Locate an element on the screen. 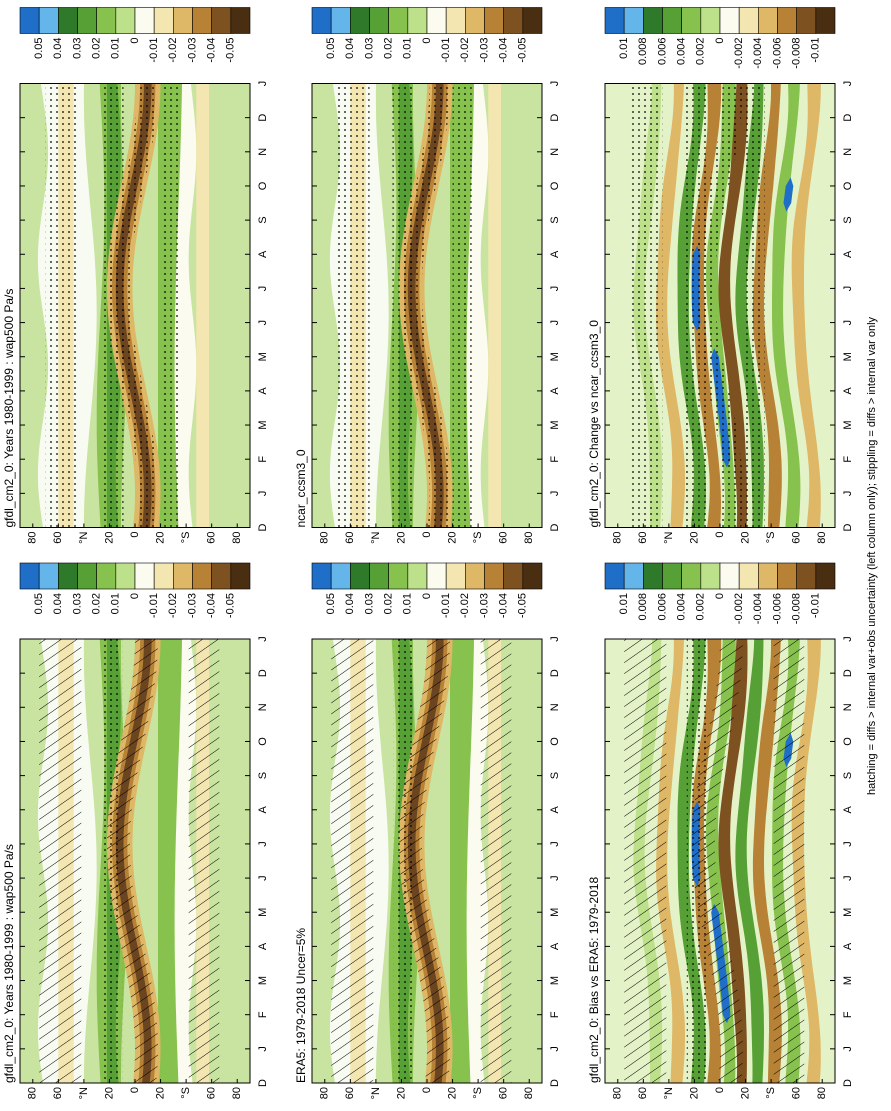 The image size is (891, 1111). colorbar-label: 0.05 is located at coordinates (39, 603).